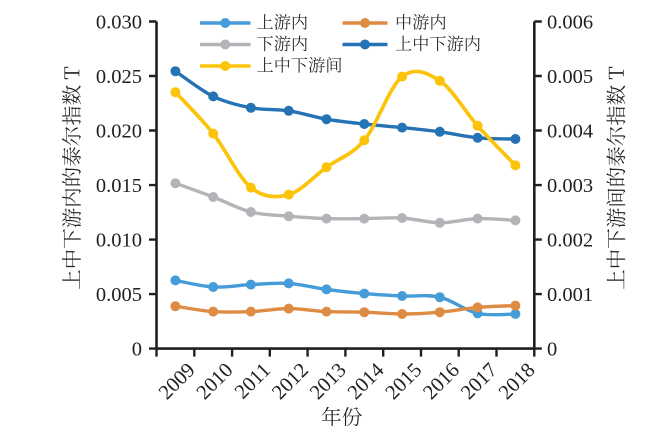 The height and width of the screenshot is (441, 650). What do you see at coordinates (570, 22) in the screenshot?
I see `svg-text: 0.006` at bounding box center [570, 22].